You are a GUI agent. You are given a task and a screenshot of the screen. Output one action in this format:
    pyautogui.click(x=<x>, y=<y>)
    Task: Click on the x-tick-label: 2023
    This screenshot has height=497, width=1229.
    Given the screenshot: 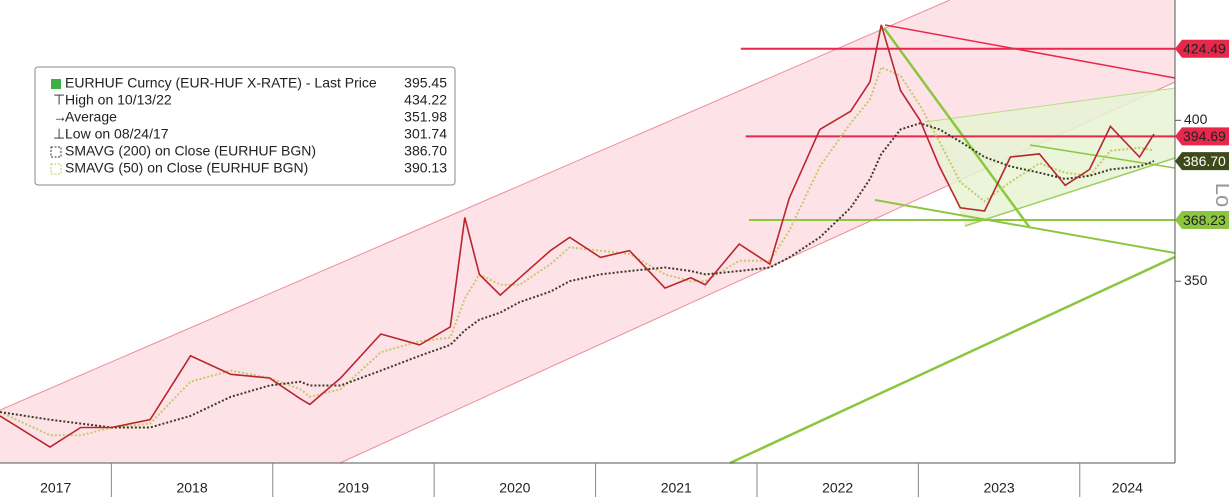 What is the action you would take?
    pyautogui.click(x=998, y=488)
    